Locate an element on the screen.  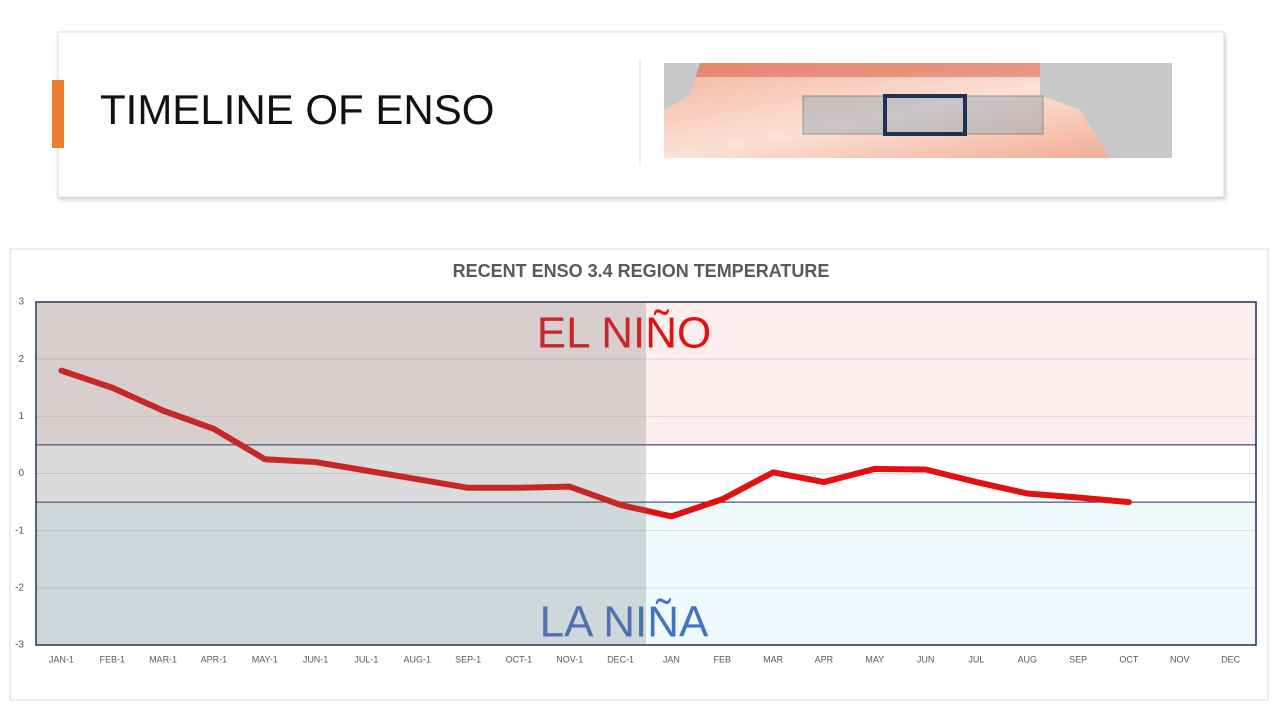
x-tick-label: MAR-1 is located at coordinates (163, 659).